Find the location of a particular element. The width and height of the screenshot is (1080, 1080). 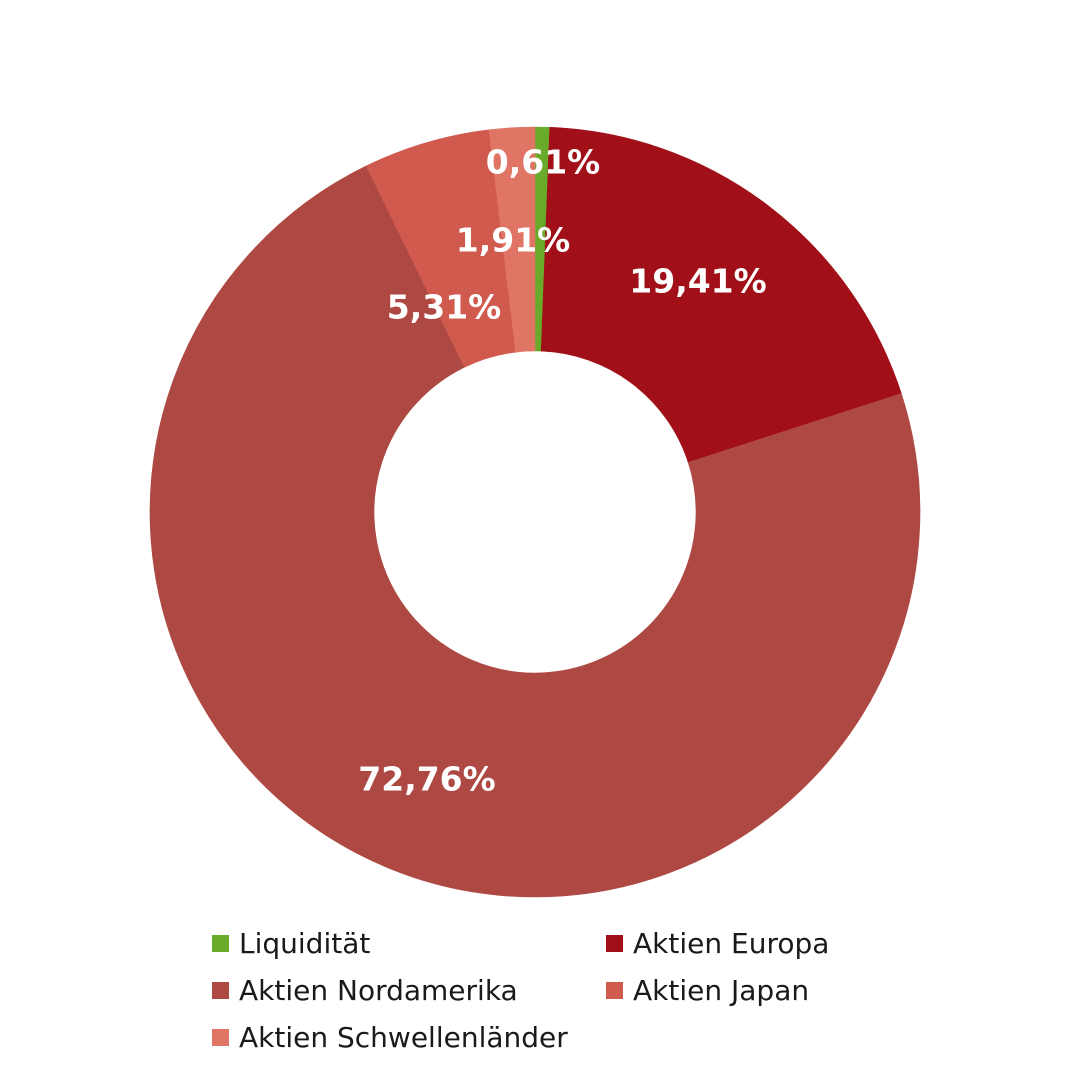

legend-item-aktien-nordamerika: Aktien Nordamerika is located at coordinates (409, 990).